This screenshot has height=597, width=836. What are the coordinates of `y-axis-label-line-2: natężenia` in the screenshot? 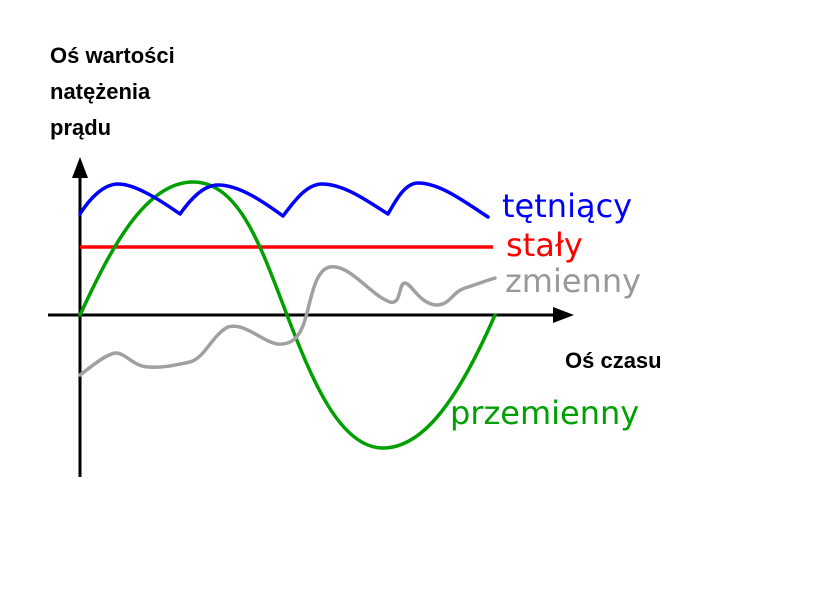 It's located at (100, 91).